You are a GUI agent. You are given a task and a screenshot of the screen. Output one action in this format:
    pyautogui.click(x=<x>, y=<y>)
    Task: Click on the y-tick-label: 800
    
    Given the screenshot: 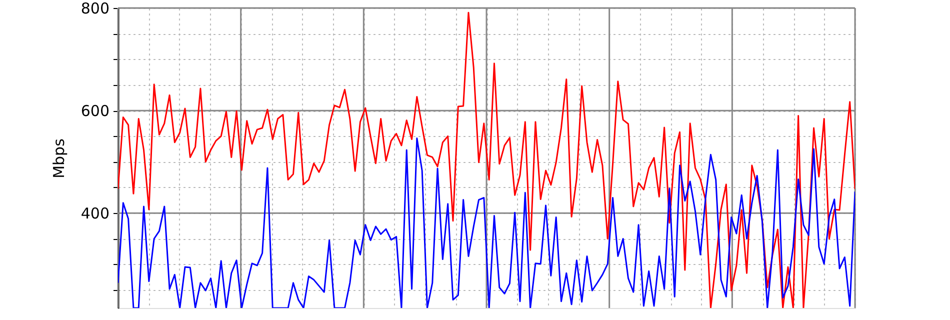 What is the action you would take?
    pyautogui.click(x=95, y=9)
    